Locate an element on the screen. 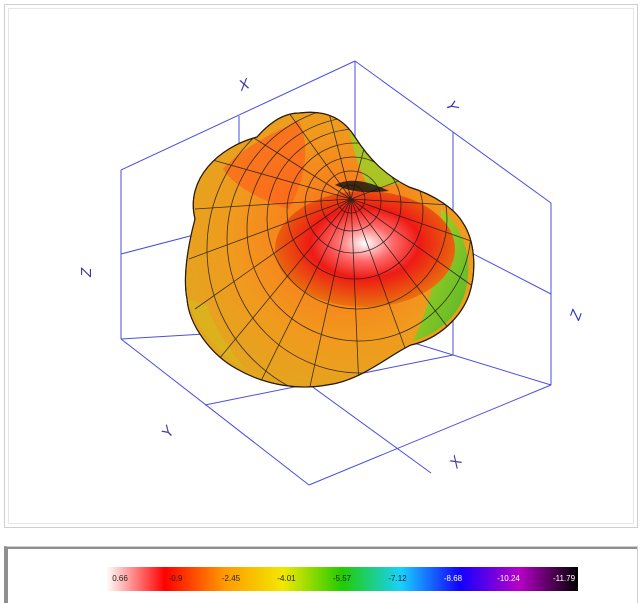 This screenshot has height=603, width=642. colorbar-tick-label: -5.57 is located at coordinates (342, 578).